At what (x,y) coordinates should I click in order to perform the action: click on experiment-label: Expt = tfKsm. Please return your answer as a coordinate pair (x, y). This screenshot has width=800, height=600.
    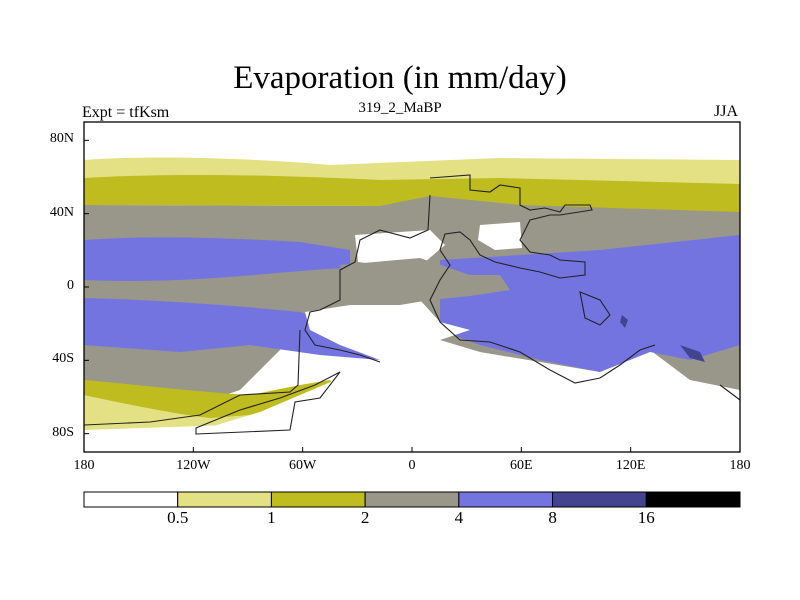
    Looking at the image, I should click on (126, 112).